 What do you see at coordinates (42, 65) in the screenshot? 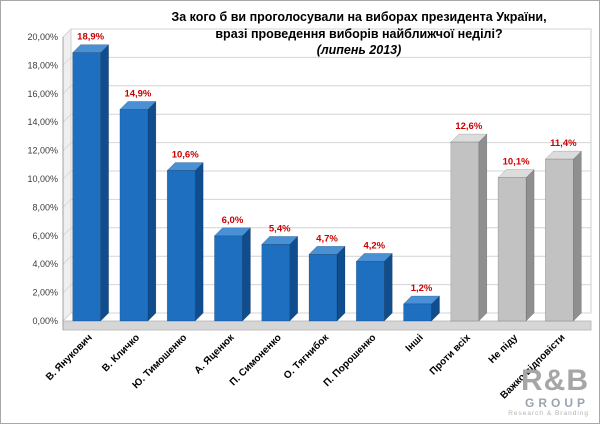
I see `y-axis-tick-label: 18,00%` at bounding box center [42, 65].